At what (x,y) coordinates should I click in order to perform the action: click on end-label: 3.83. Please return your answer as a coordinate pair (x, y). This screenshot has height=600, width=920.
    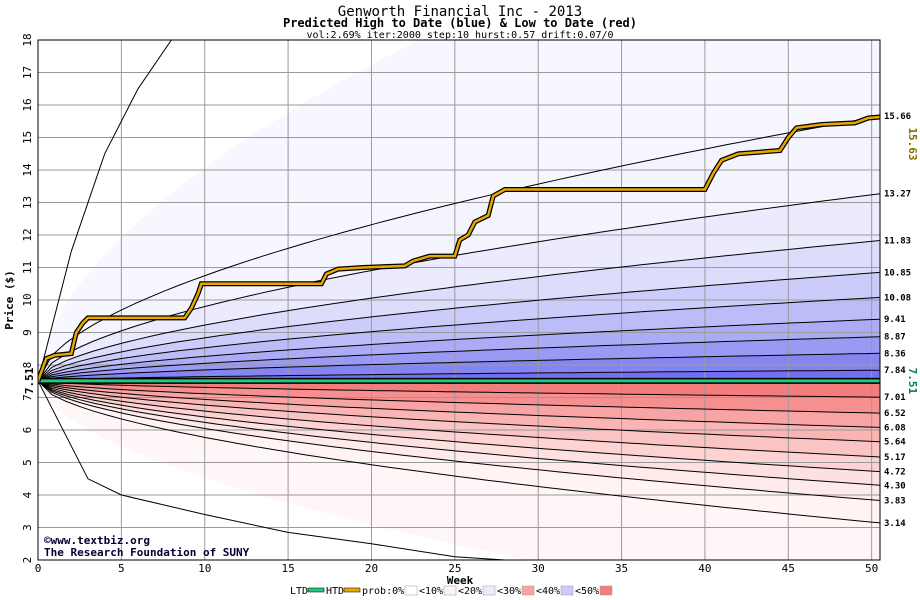
    Looking at the image, I should click on (895, 502).